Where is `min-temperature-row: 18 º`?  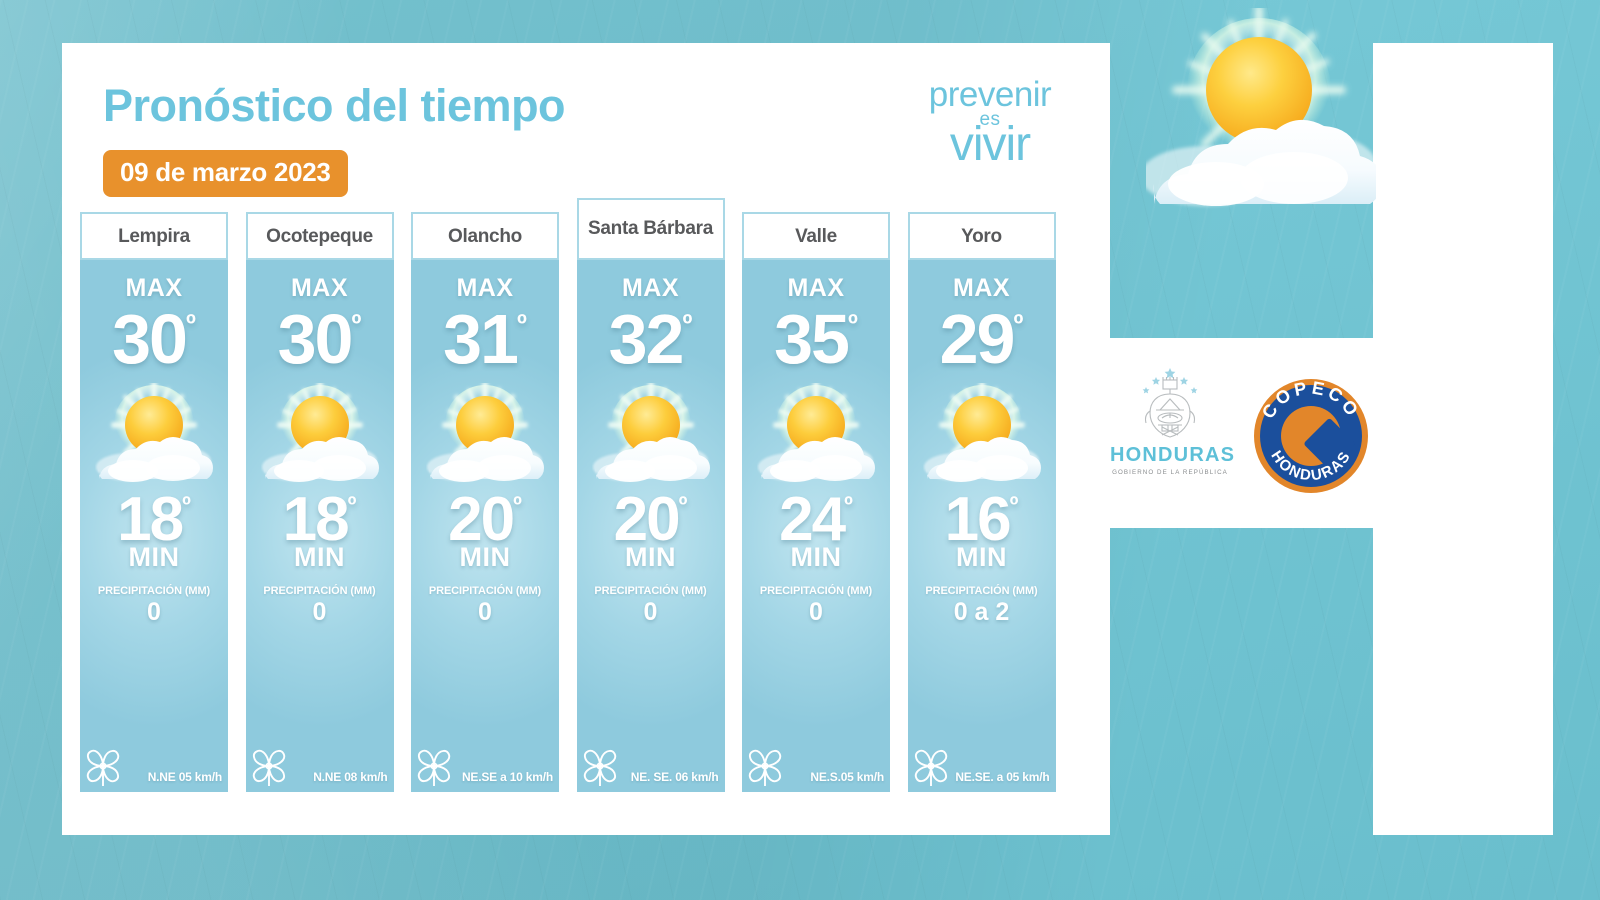
min-temperature-row: 18 º is located at coordinates (319, 519).